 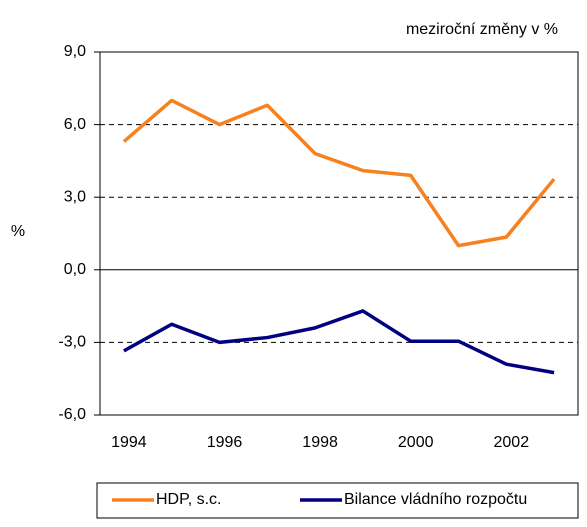 What do you see at coordinates (129, 442) in the screenshot?
I see `x-tick-label: 1994` at bounding box center [129, 442].